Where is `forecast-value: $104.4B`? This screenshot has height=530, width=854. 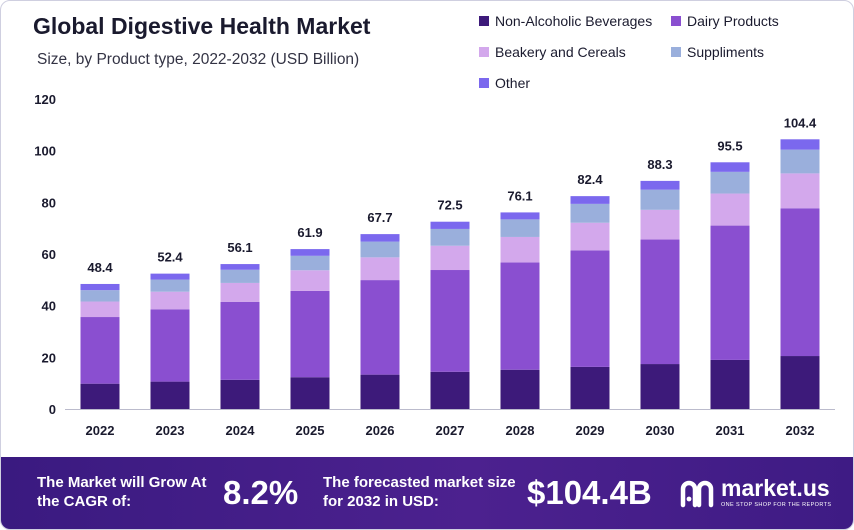 forecast-value: $104.4B is located at coordinates (589, 492).